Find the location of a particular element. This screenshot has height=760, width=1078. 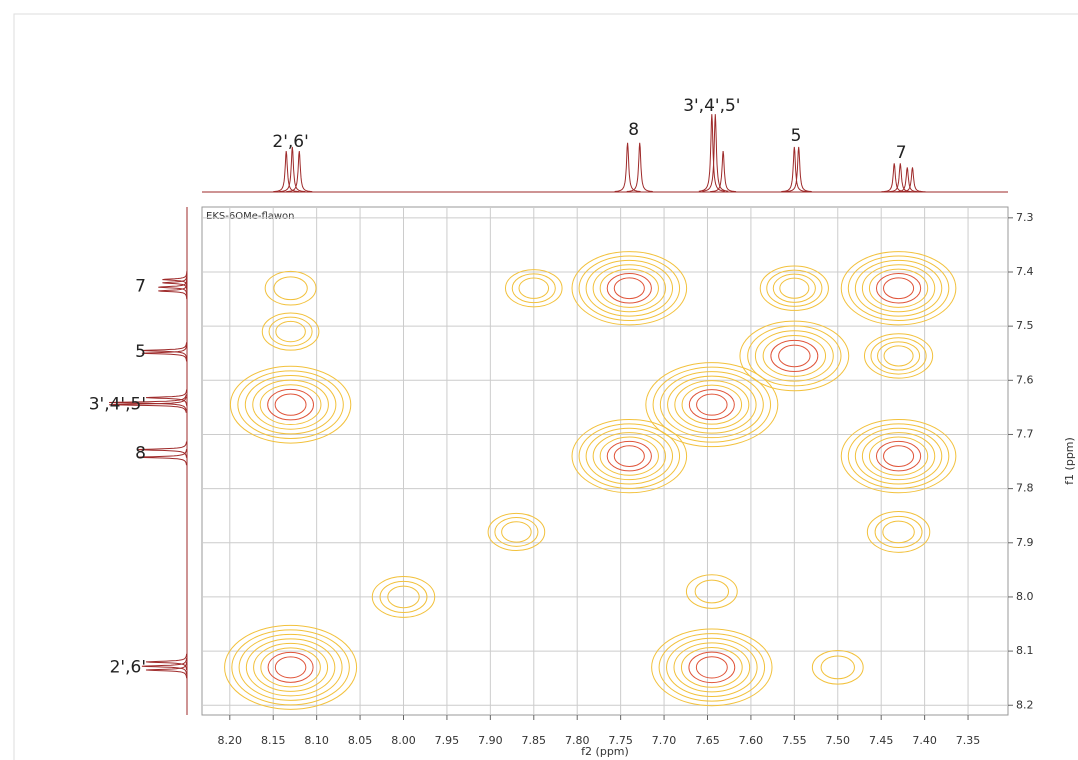

x-tick-label: 8.20 is located at coordinates (230, 740).